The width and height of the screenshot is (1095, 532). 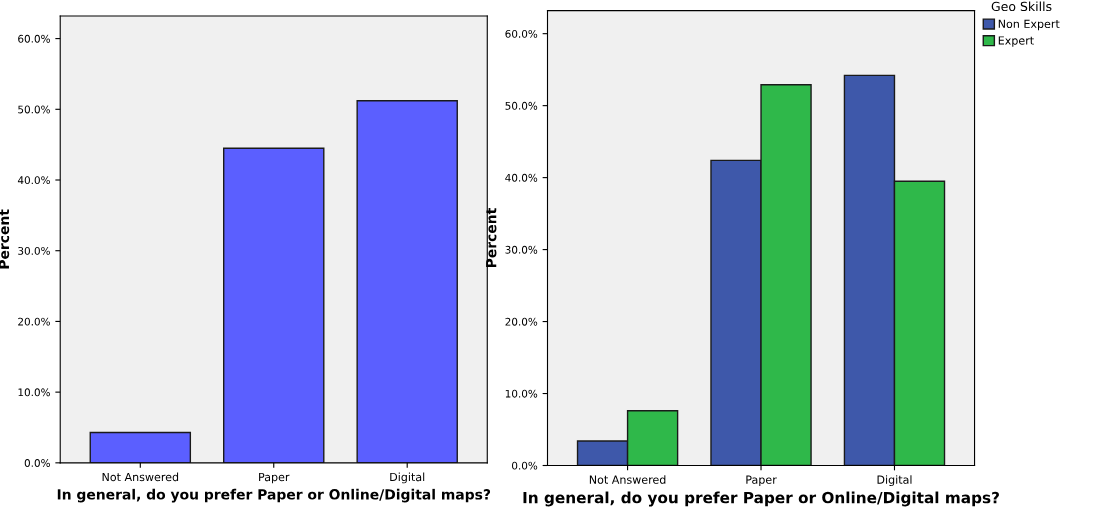 I want to click on legend-title: Geo Skills, so click(x=1021, y=6).